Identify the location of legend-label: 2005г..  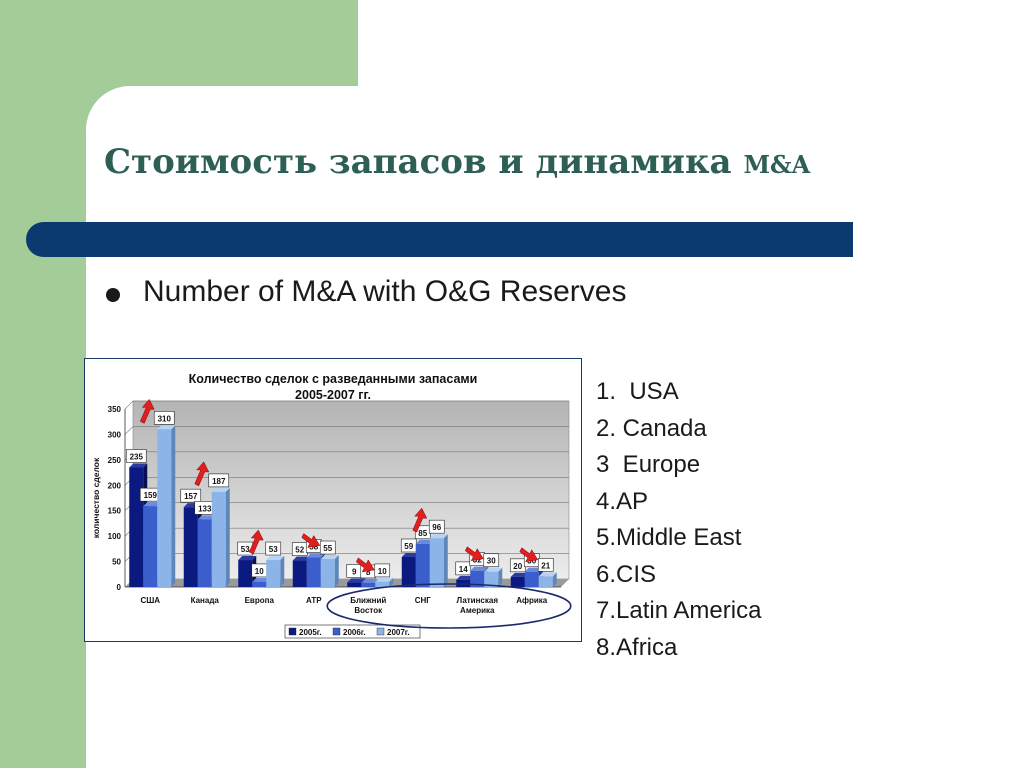
(310, 632).